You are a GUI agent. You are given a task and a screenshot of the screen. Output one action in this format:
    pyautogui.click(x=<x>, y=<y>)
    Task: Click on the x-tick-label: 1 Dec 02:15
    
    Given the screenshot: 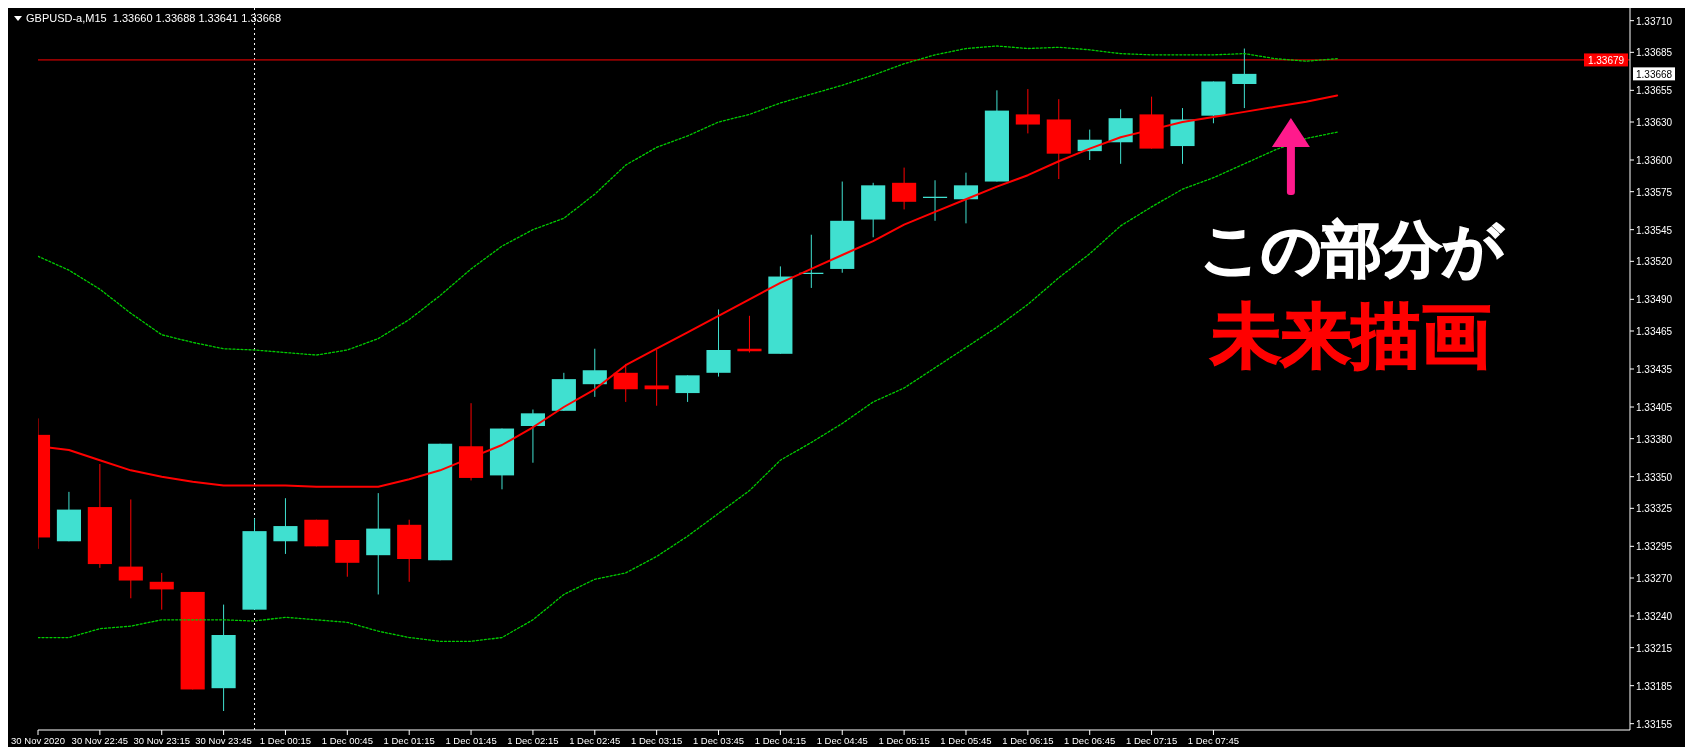 What is the action you would take?
    pyautogui.click(x=533, y=740)
    